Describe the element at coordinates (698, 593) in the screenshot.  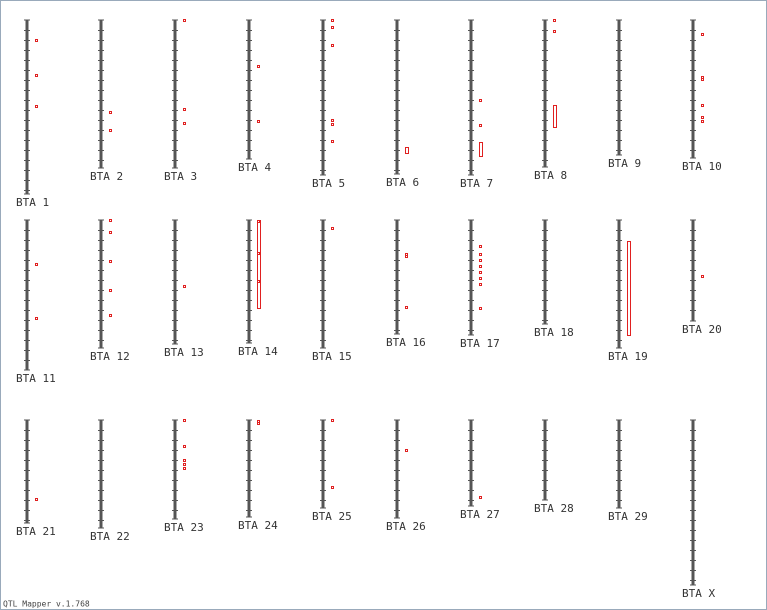
I see `chromosome-label: BTA X` at that location.